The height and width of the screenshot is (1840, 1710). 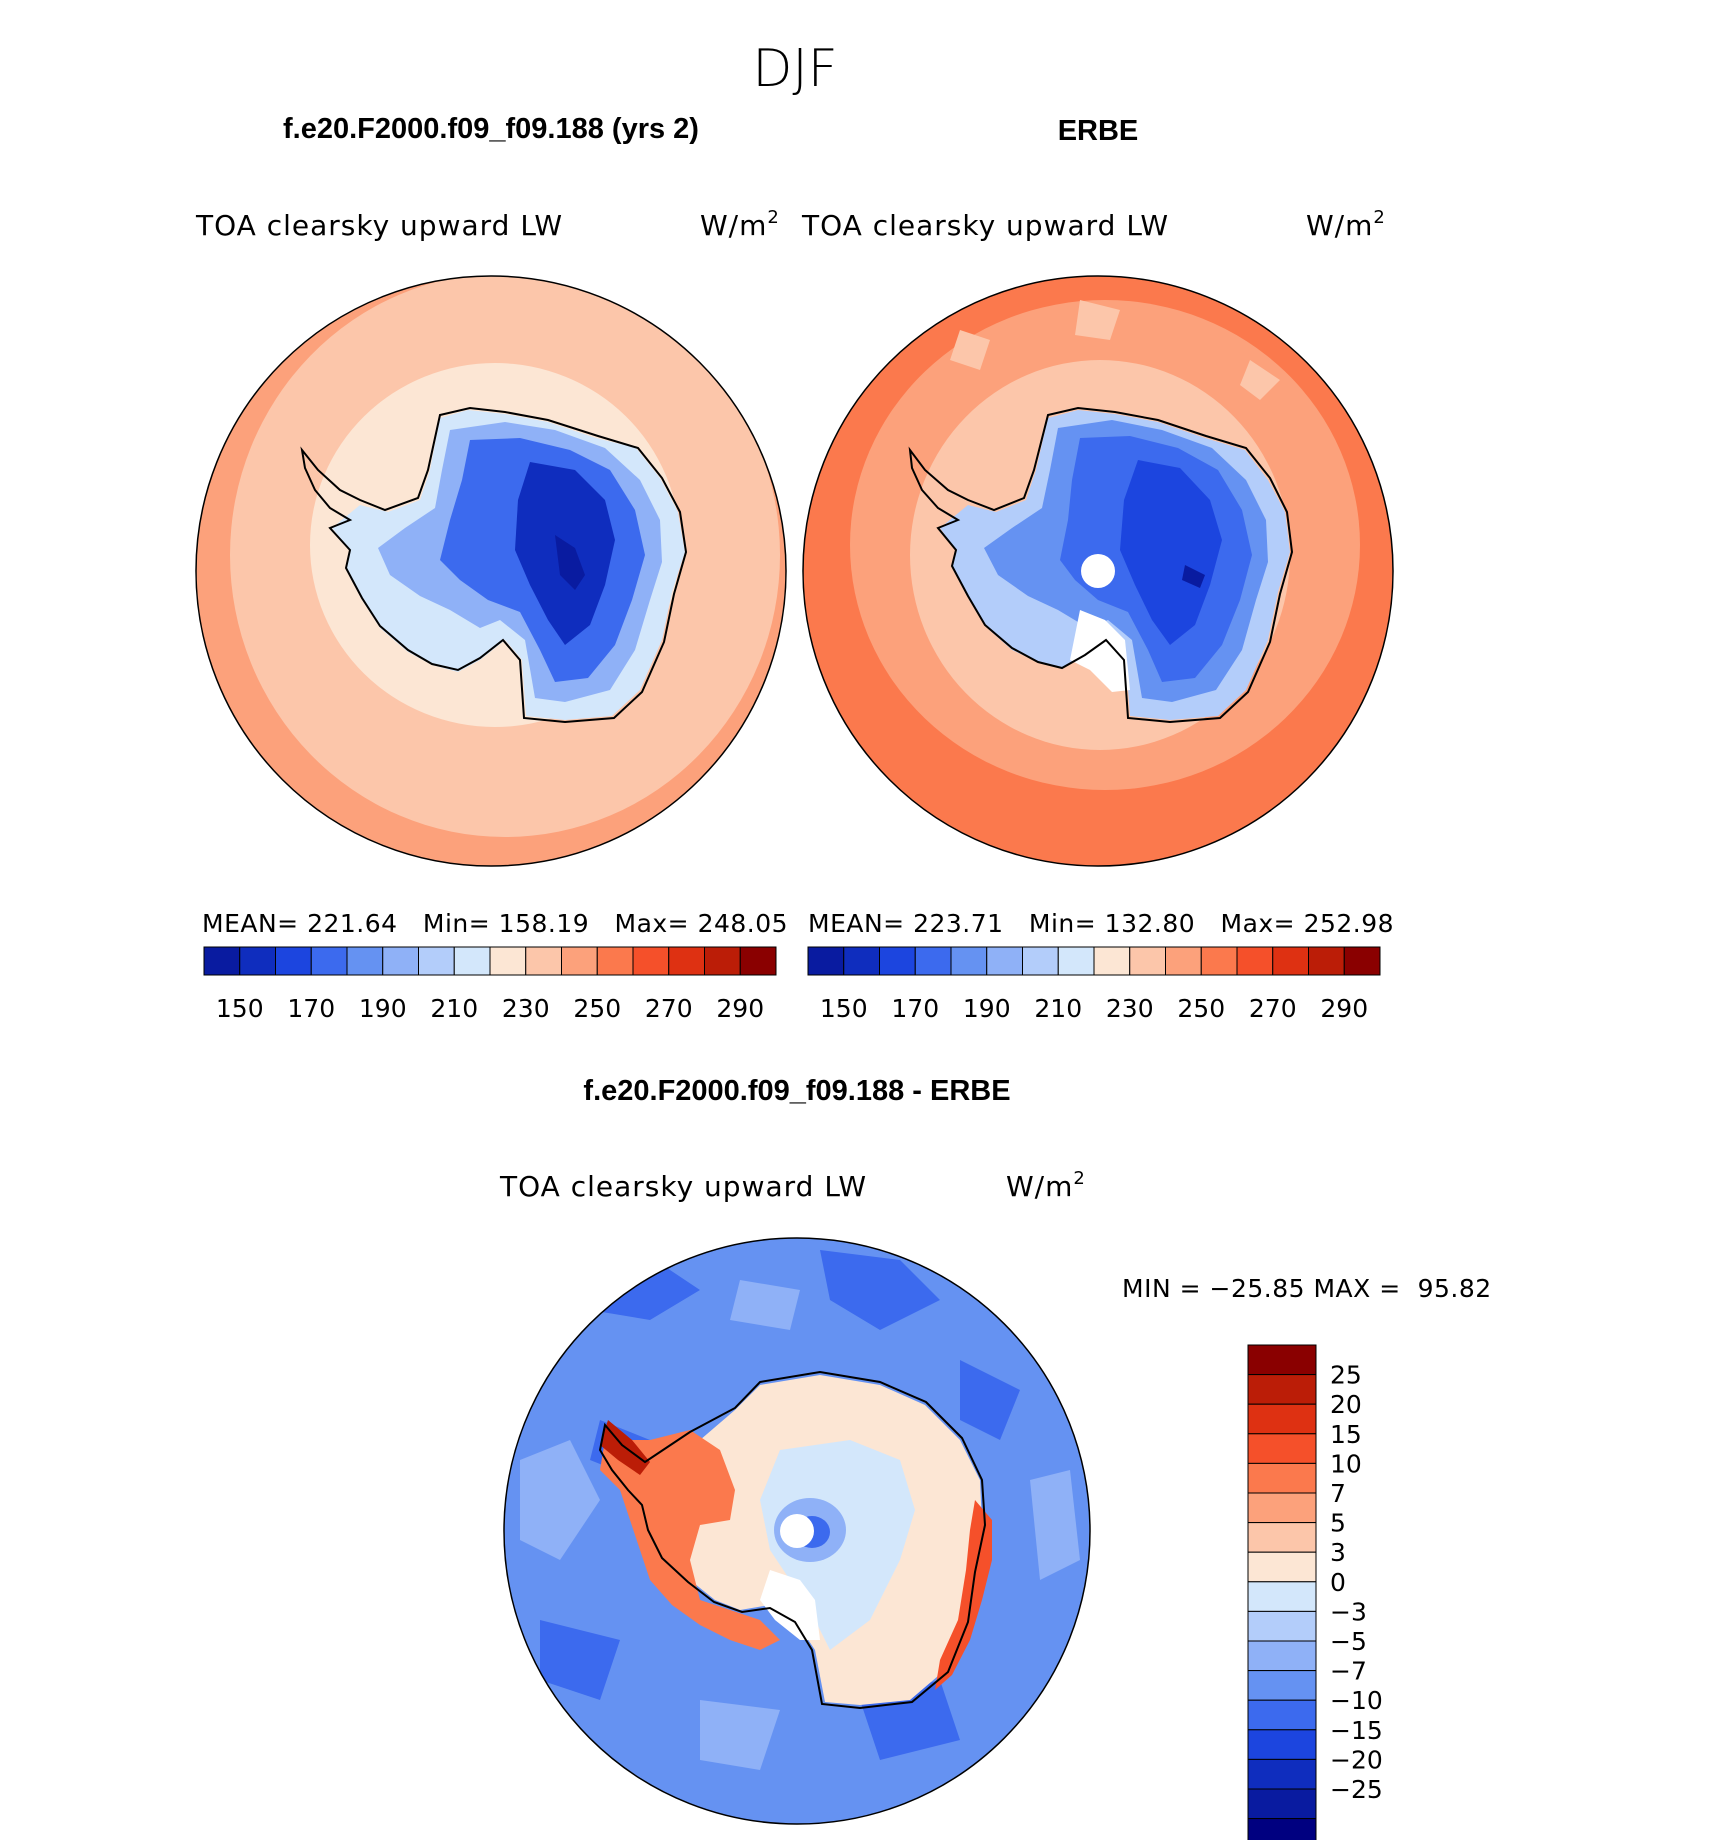 I want to click on panel-diff-colorbar-tick-label: 3, so click(x=1338, y=1552).